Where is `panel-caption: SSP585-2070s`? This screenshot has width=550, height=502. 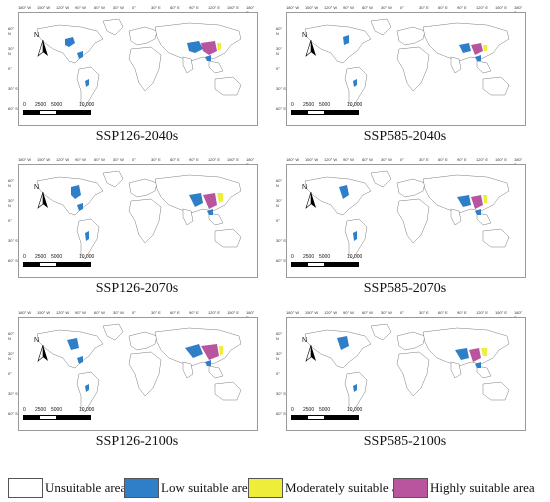 panel-caption: SSP585-2070s is located at coordinates (405, 288).